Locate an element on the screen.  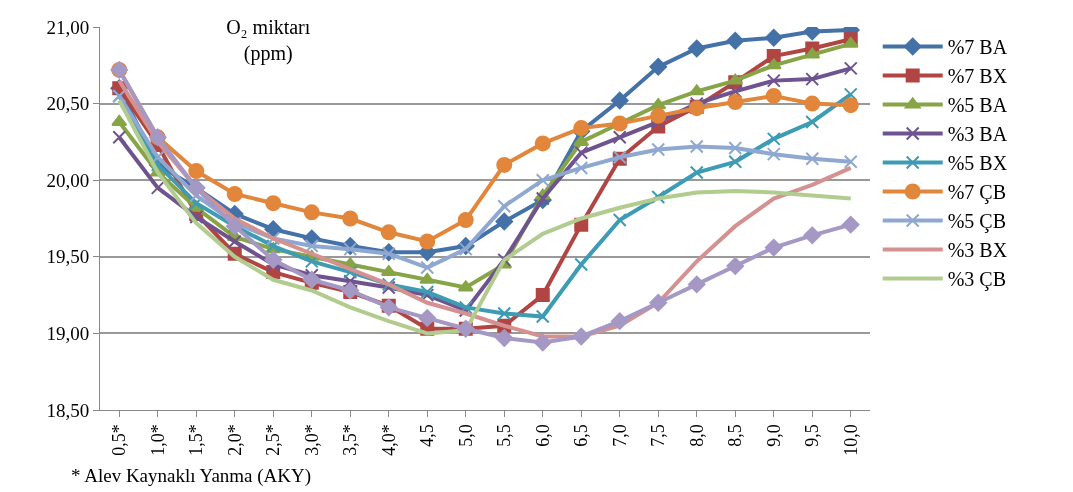
x-tick-label: 8,5 is located at coordinates (735, 435).